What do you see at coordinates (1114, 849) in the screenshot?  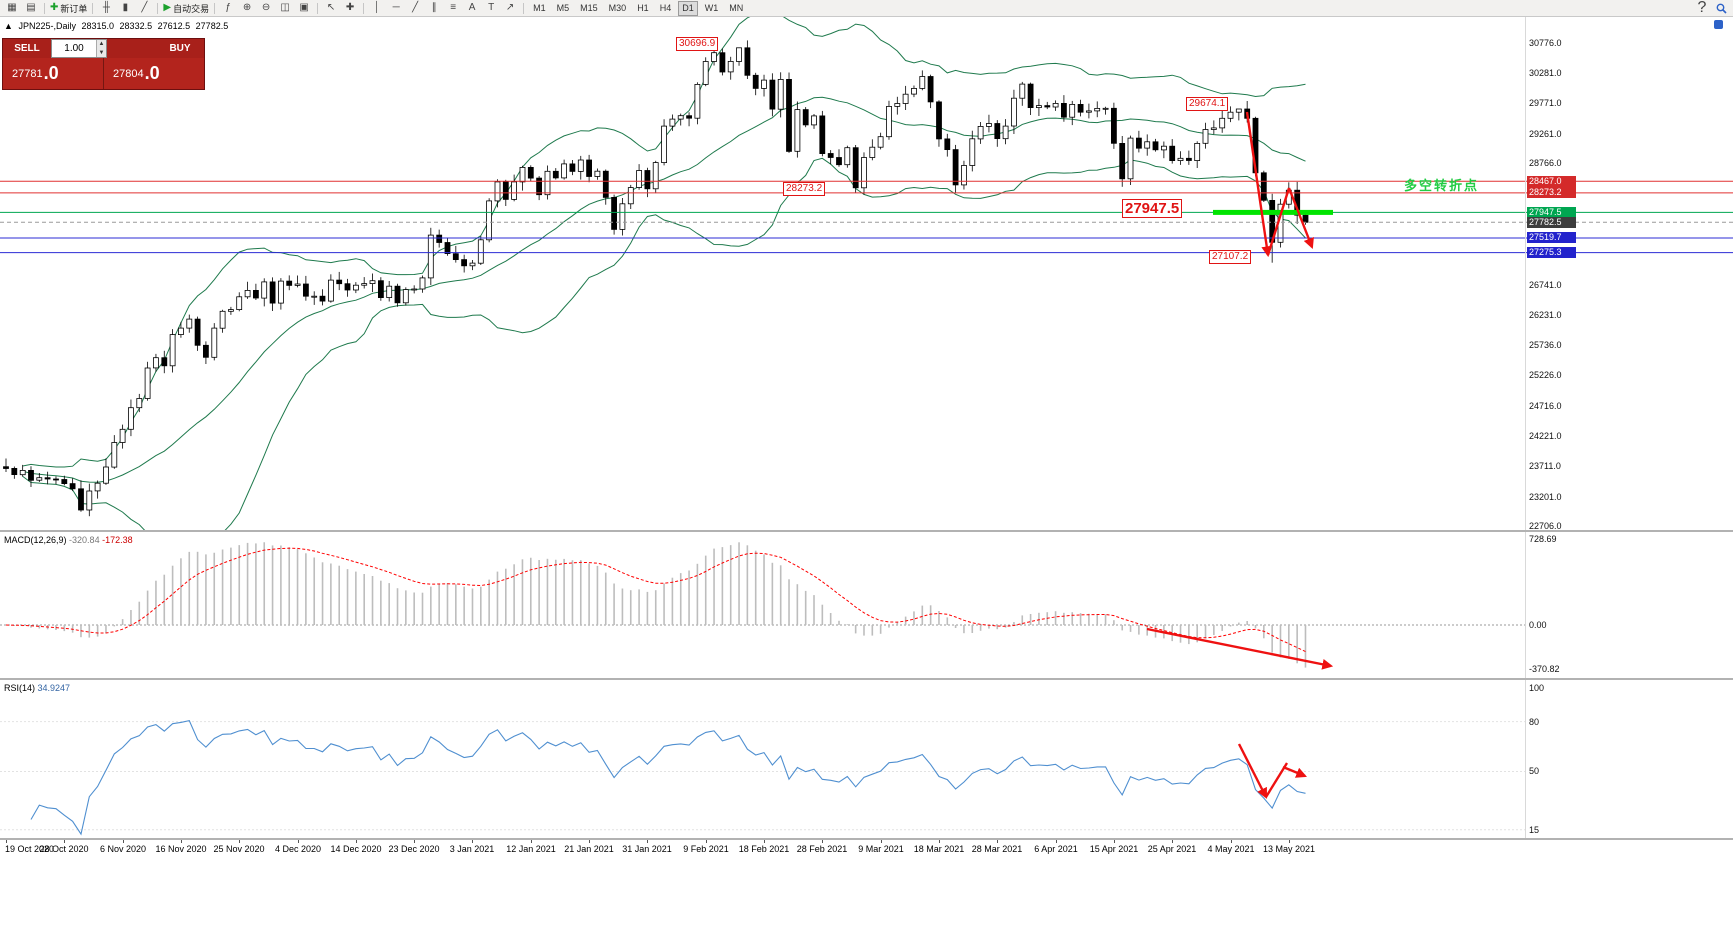 I see `time-axis-label: 15 Apr 2021` at bounding box center [1114, 849].